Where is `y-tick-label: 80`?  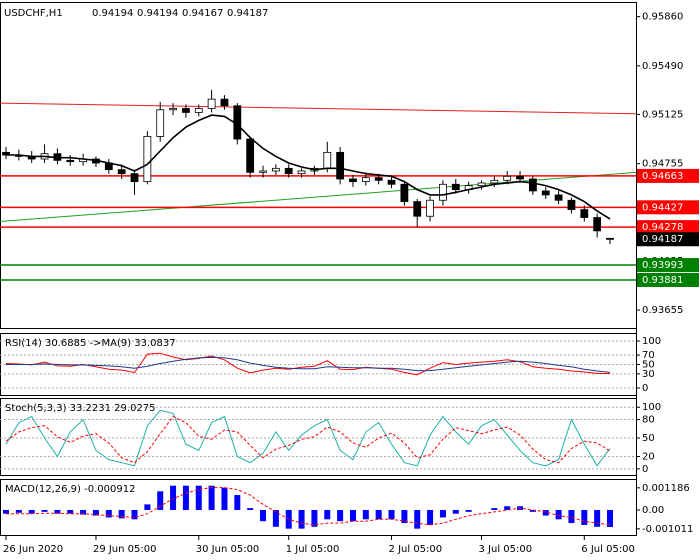 y-tick-label: 80 is located at coordinates (648, 420).